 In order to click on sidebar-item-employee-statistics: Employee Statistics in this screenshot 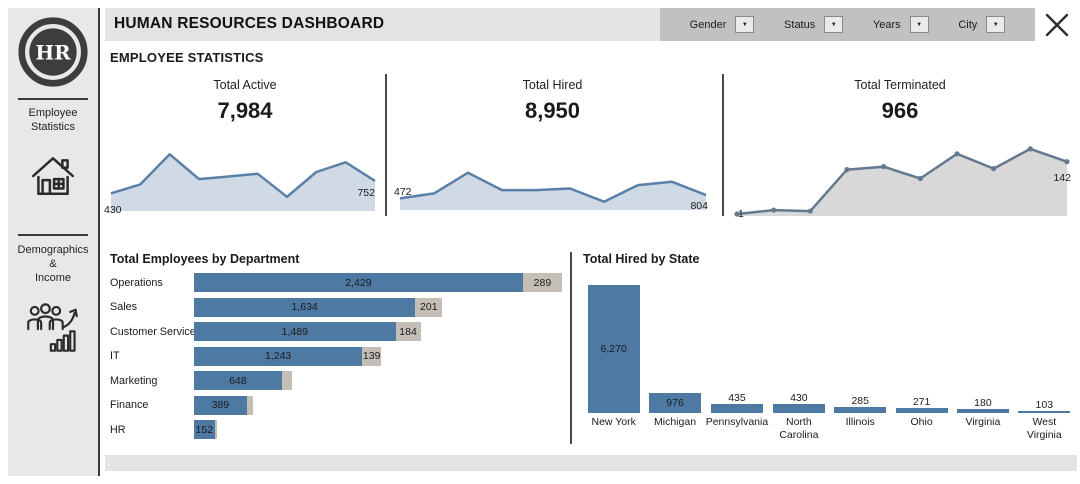, I will do `click(53, 156)`.